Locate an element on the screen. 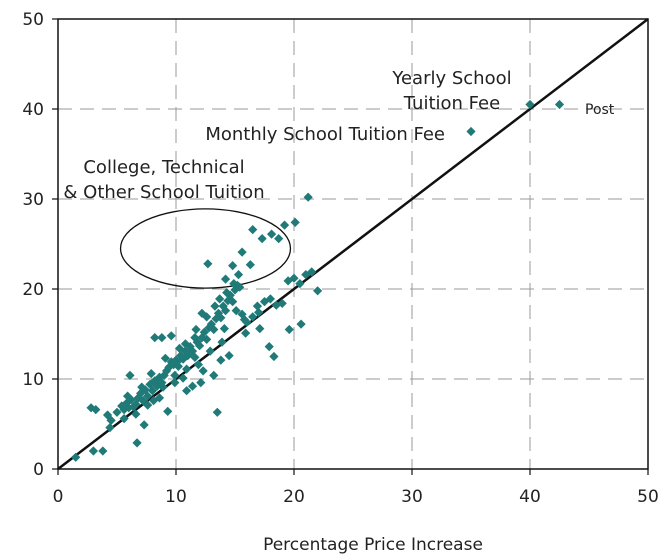 The width and height of the screenshot is (659, 557). annotation-college: College, Technical is located at coordinates (163, 167).